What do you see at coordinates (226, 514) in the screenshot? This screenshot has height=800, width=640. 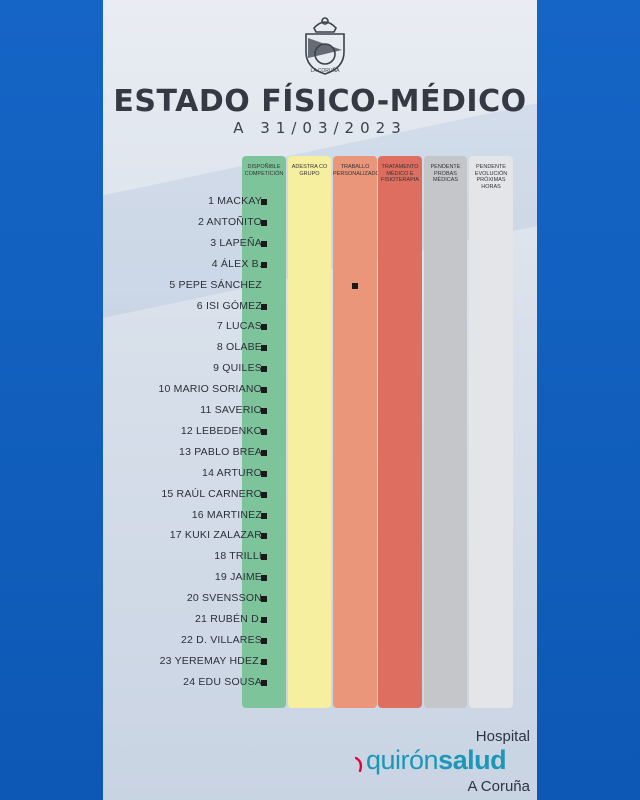 I see `player-name: 16 MARTINEZ` at bounding box center [226, 514].